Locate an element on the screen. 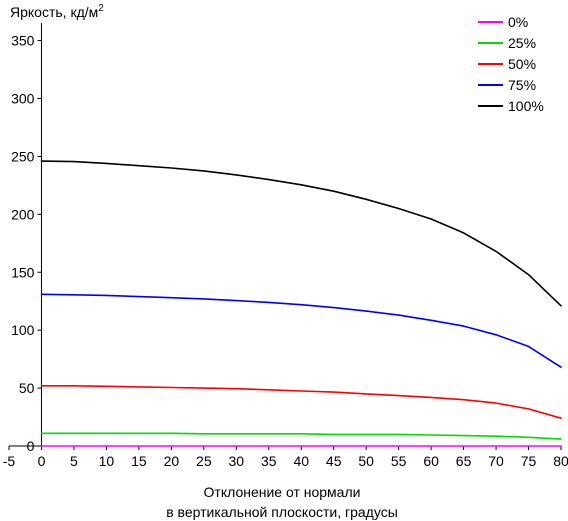 The image size is (568, 521). series-line-50pct is located at coordinates (301, 402).